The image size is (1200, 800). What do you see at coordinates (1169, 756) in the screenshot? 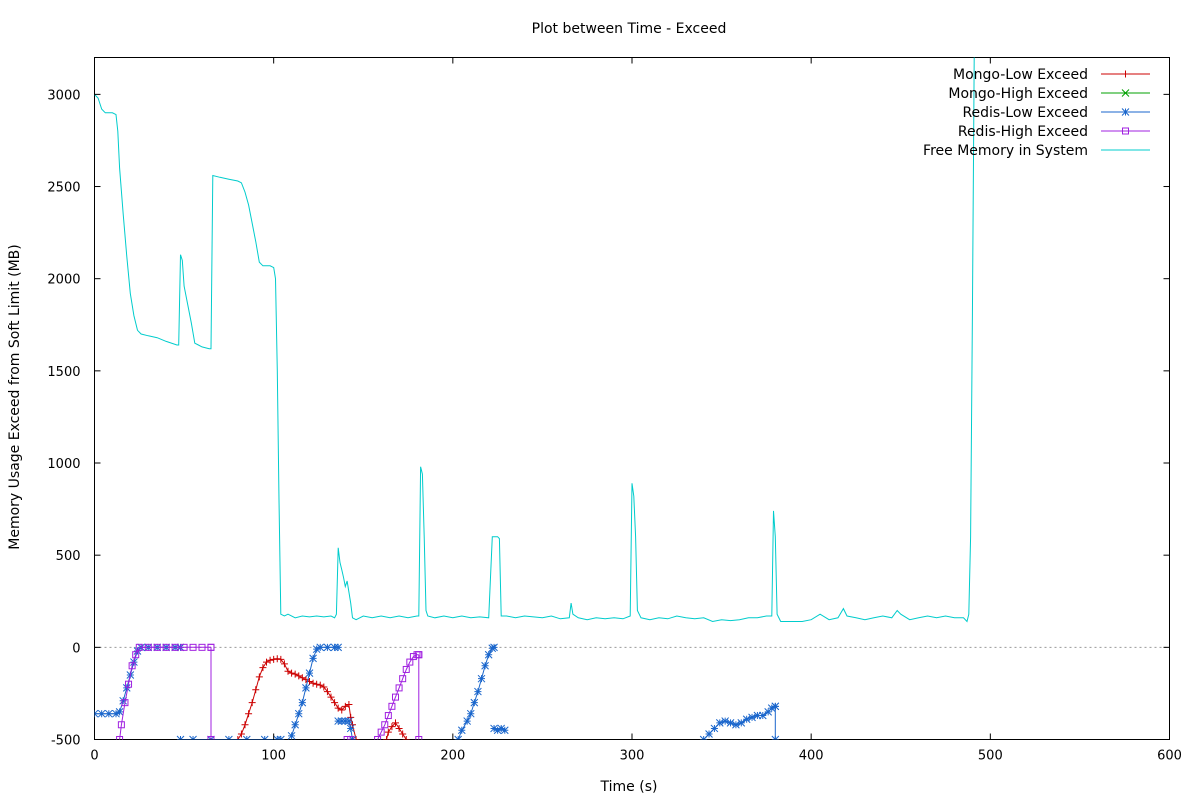
I see `x-tick-label: 600` at bounding box center [1169, 756].